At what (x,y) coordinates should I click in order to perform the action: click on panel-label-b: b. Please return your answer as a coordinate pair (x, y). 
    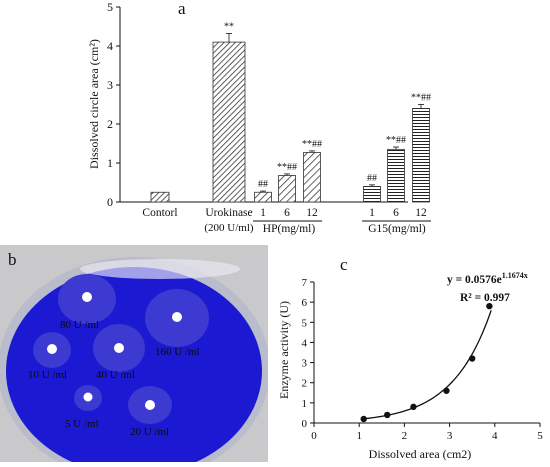
    Looking at the image, I should click on (12, 259).